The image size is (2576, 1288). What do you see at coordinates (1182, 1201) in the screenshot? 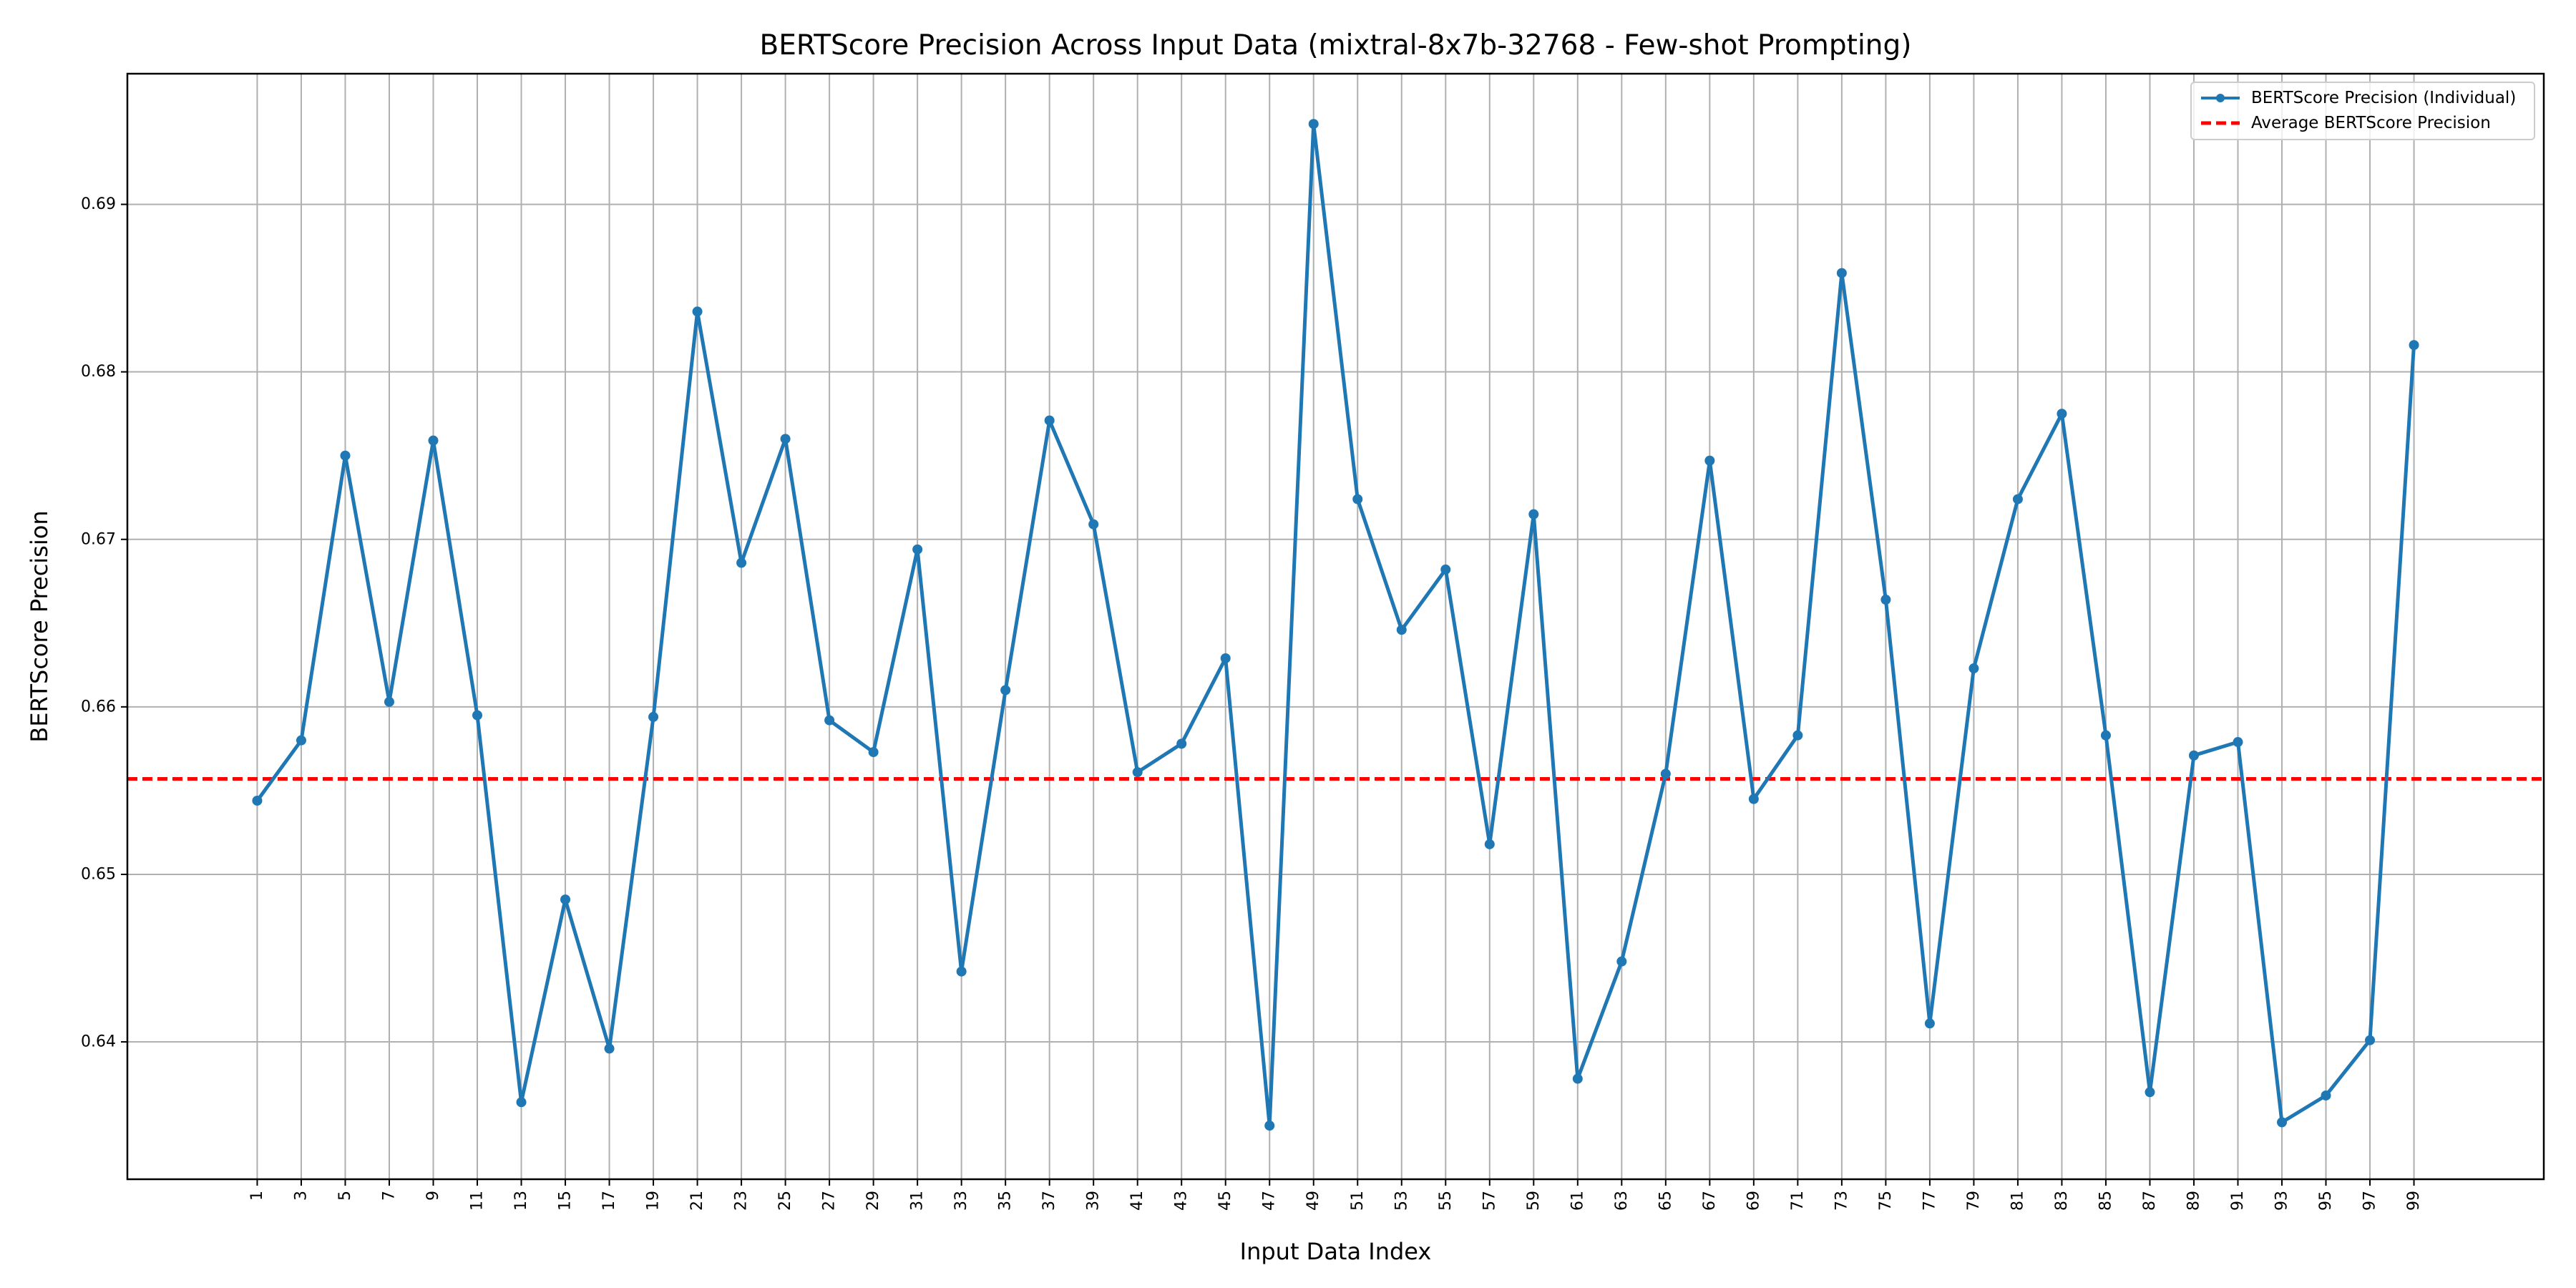
I see `x-tick-label: 43` at bounding box center [1182, 1201].